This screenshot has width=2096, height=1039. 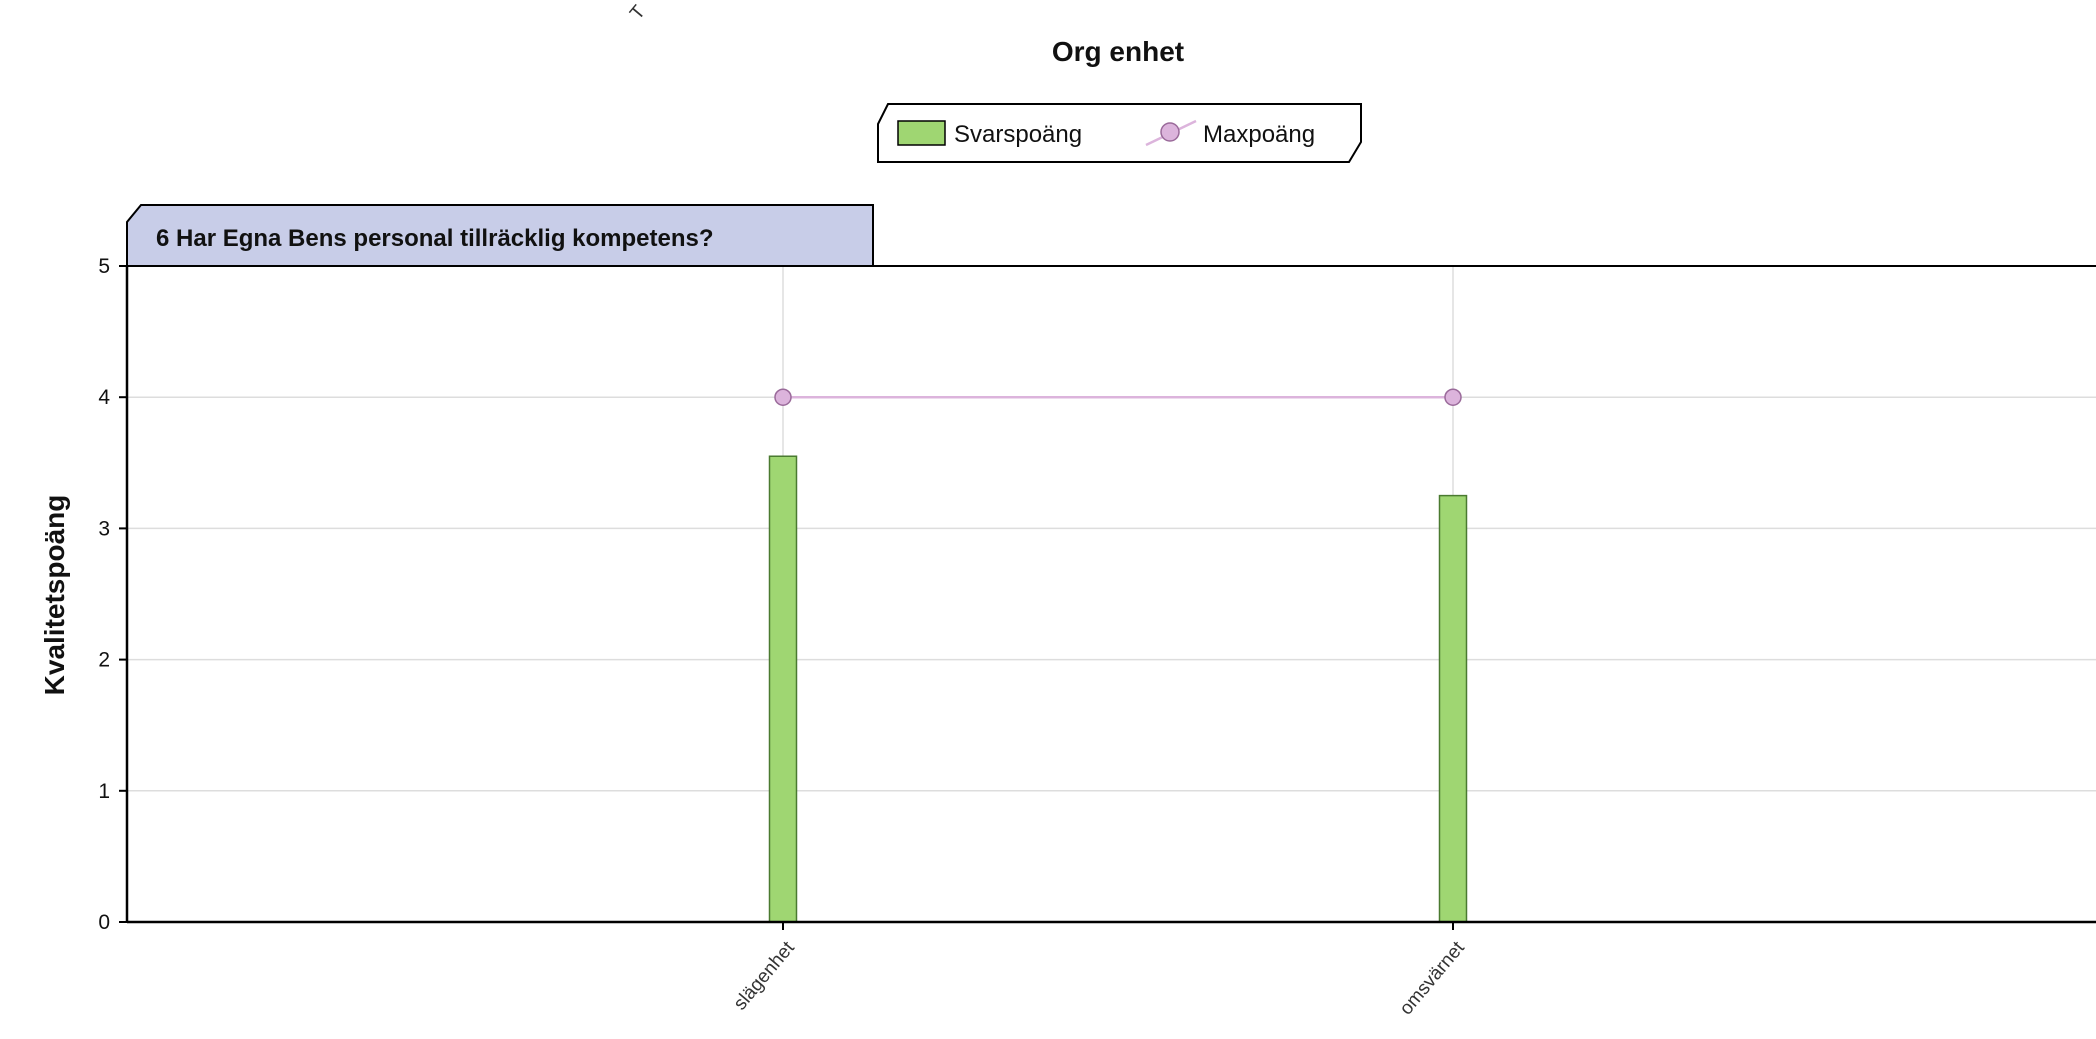 What do you see at coordinates (1314, 0) in the screenshot?
I see `cut-x-label-top-2: j` at bounding box center [1314, 0].